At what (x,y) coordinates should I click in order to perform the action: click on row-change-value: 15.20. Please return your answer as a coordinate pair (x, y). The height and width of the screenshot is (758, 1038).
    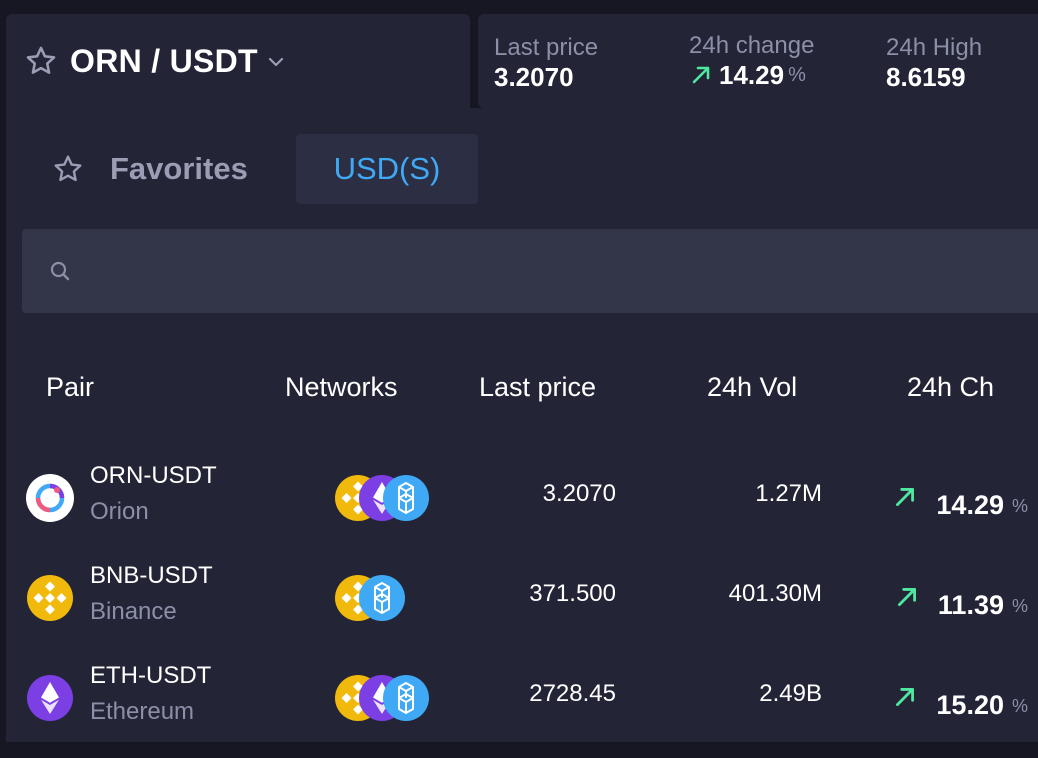
    Looking at the image, I should click on (970, 705).